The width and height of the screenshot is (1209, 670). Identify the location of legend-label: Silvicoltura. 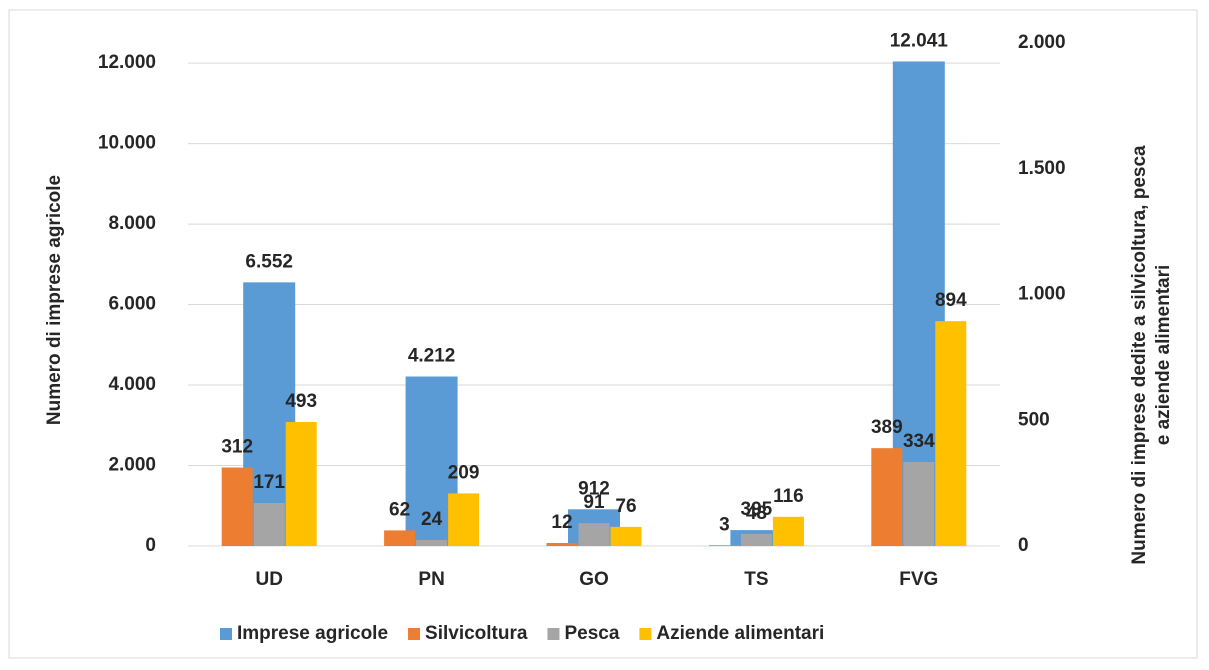
(476, 633).